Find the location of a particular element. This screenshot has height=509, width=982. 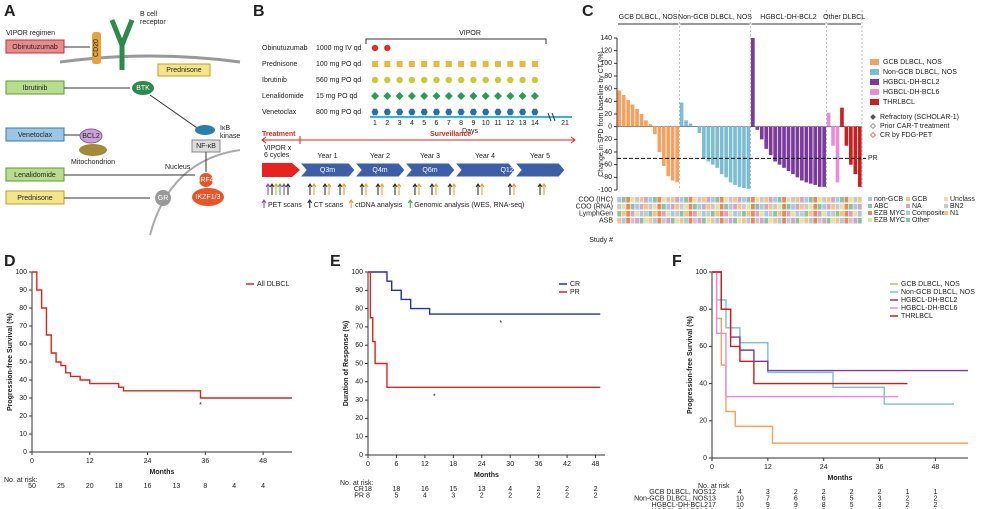

at-risk-count: 10 is located at coordinates (740, 498).